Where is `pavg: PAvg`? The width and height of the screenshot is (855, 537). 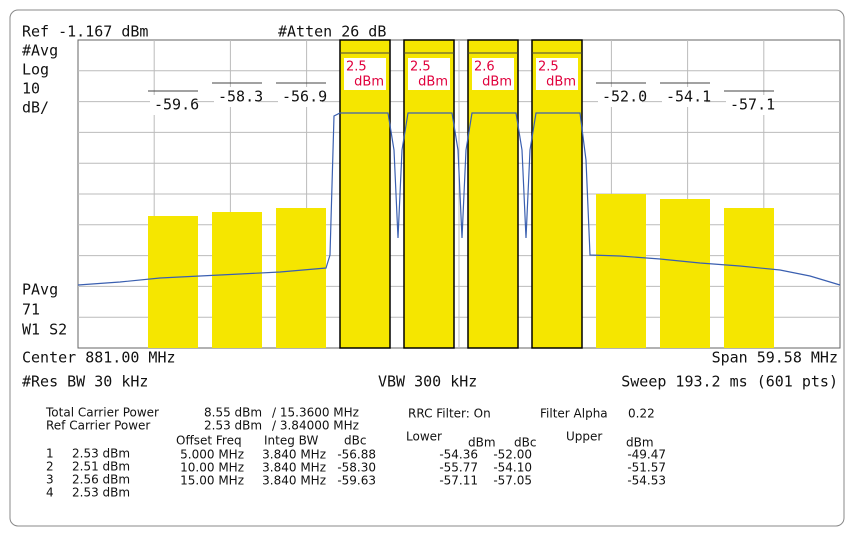
pavg: PAvg is located at coordinates (40, 290).